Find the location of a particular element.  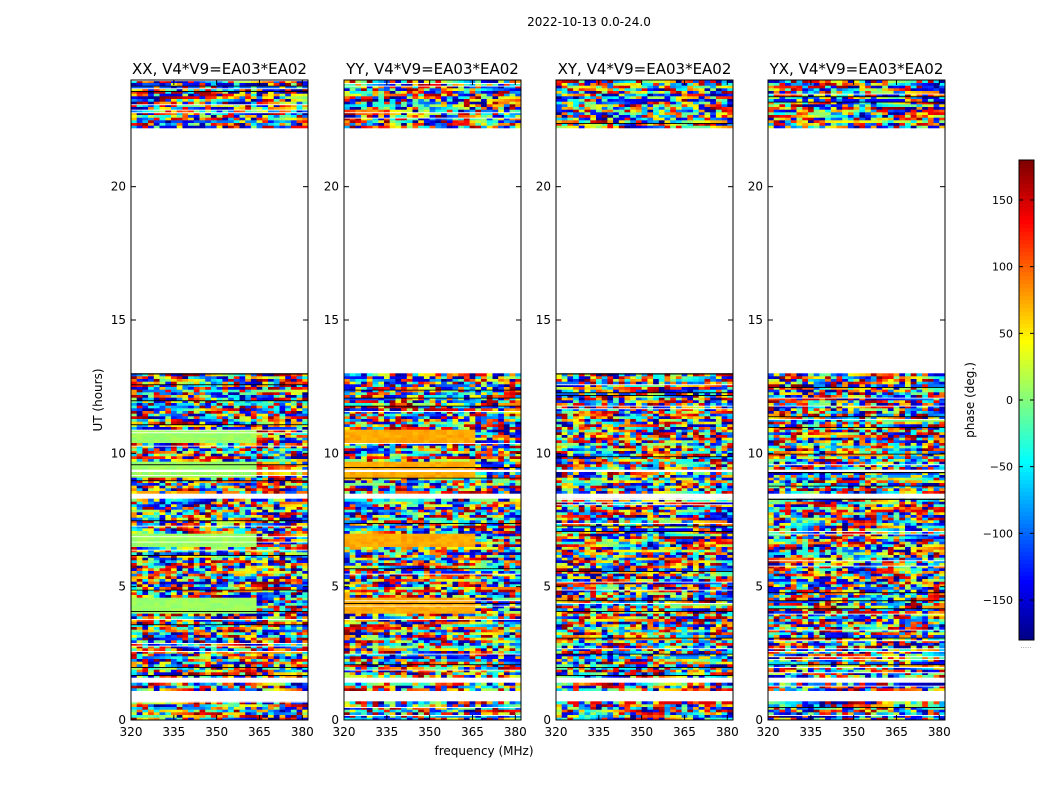

colorbar: 150 100 50 0 −50 −100 −150 is located at coordinates (1009, 400).